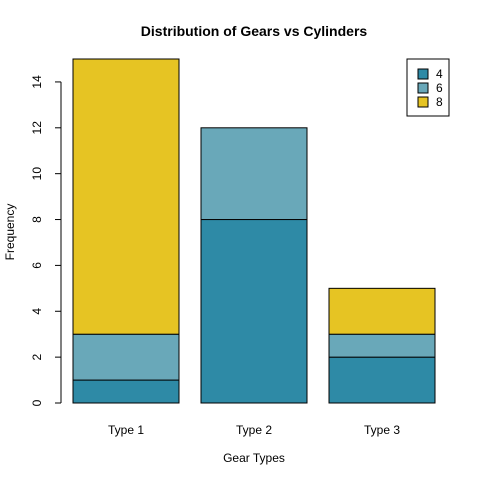 This screenshot has width=480, height=480. What do you see at coordinates (126, 430) in the screenshot?
I see `x-tick-label-type-1: Type 1` at bounding box center [126, 430].